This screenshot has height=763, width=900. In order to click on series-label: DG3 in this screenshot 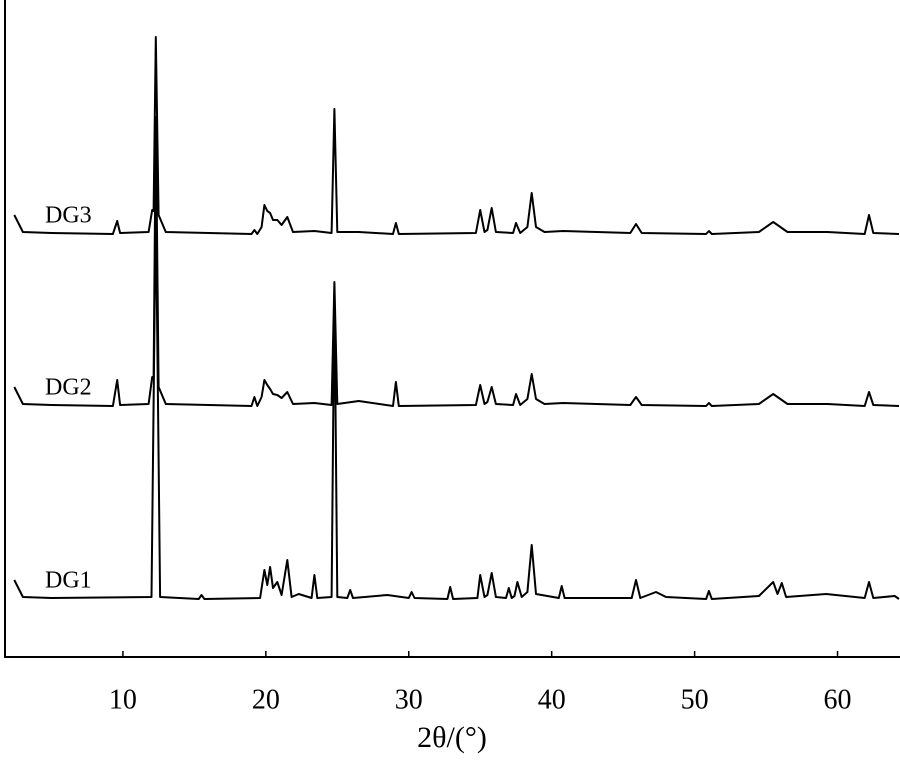, I will do `click(68, 216)`.